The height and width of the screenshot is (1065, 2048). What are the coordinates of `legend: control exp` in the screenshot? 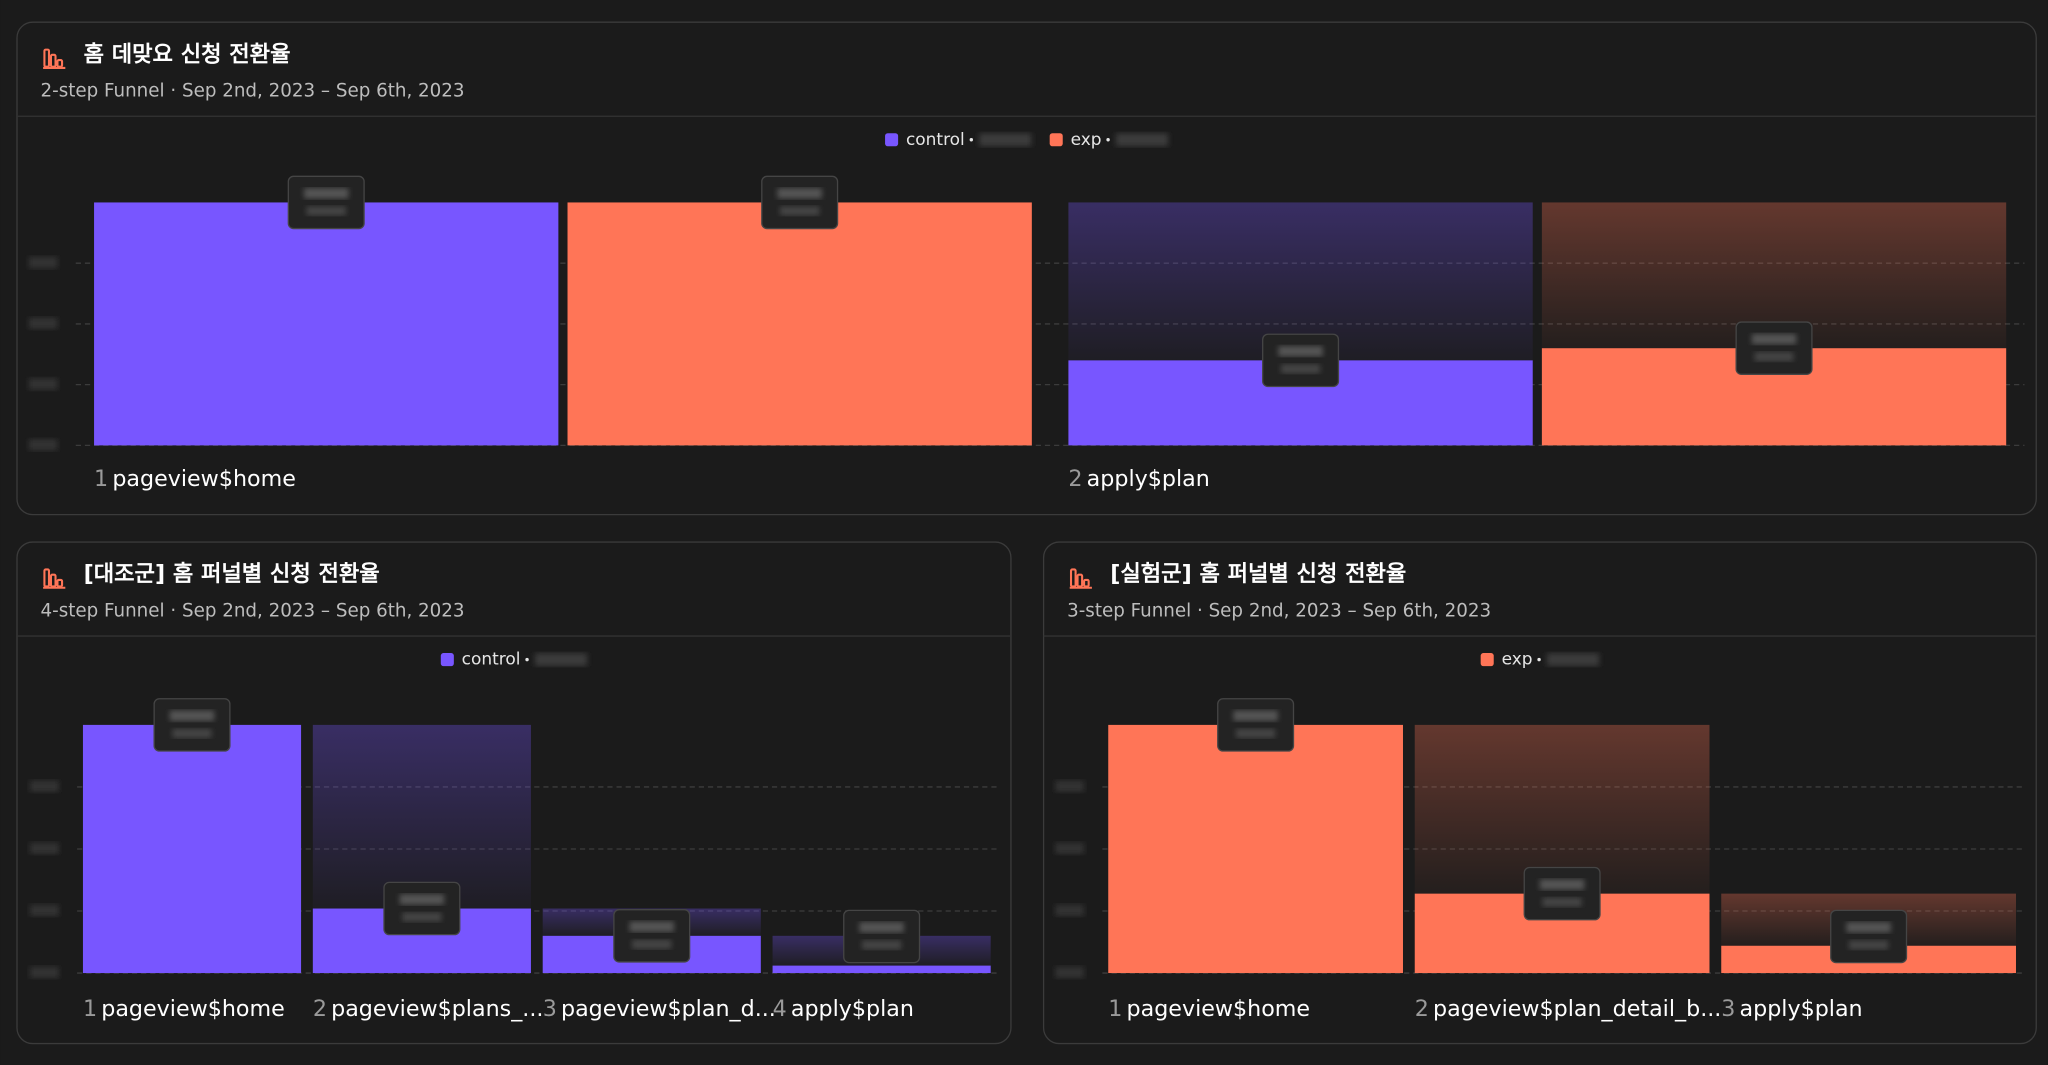 It's located at (1027, 140).